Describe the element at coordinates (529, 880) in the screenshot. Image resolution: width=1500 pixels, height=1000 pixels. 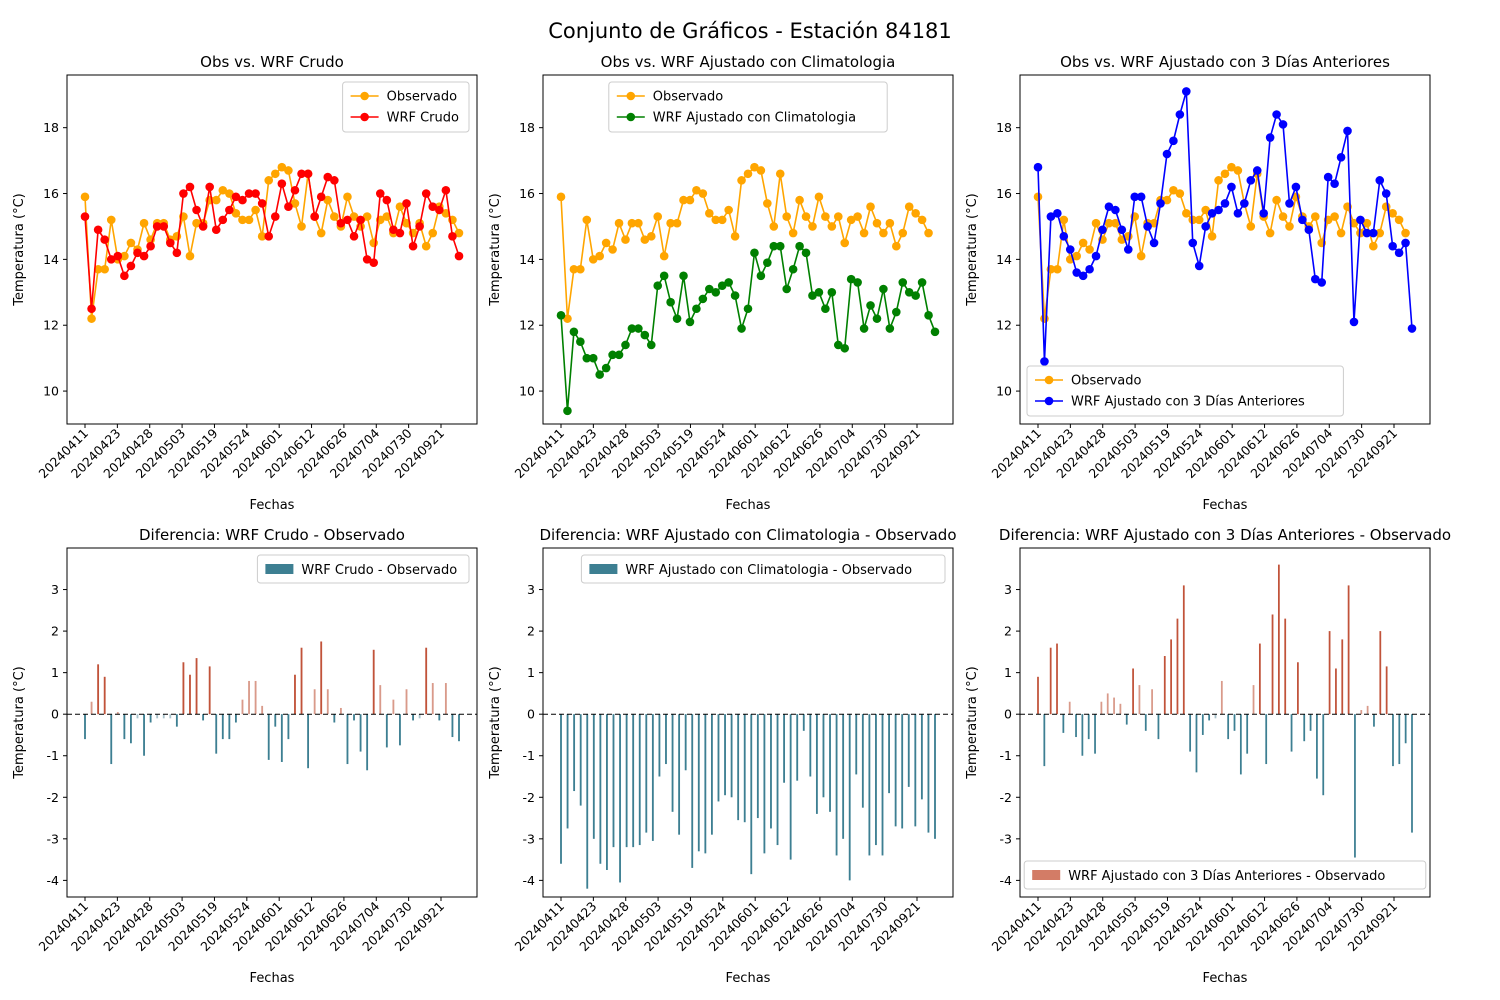
I see `y-tick-label: -4` at that location.